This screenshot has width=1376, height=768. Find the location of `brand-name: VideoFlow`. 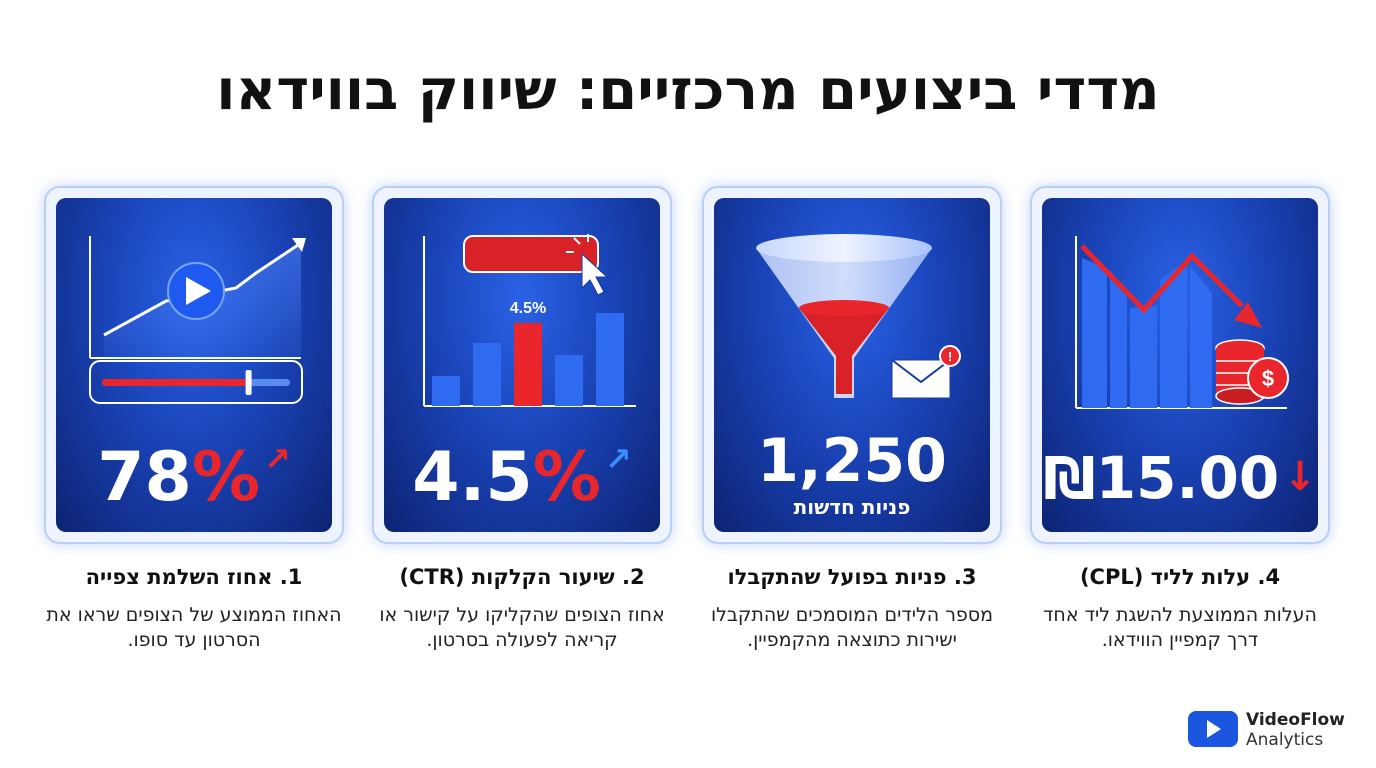

brand-name: VideoFlow is located at coordinates (1295, 720).